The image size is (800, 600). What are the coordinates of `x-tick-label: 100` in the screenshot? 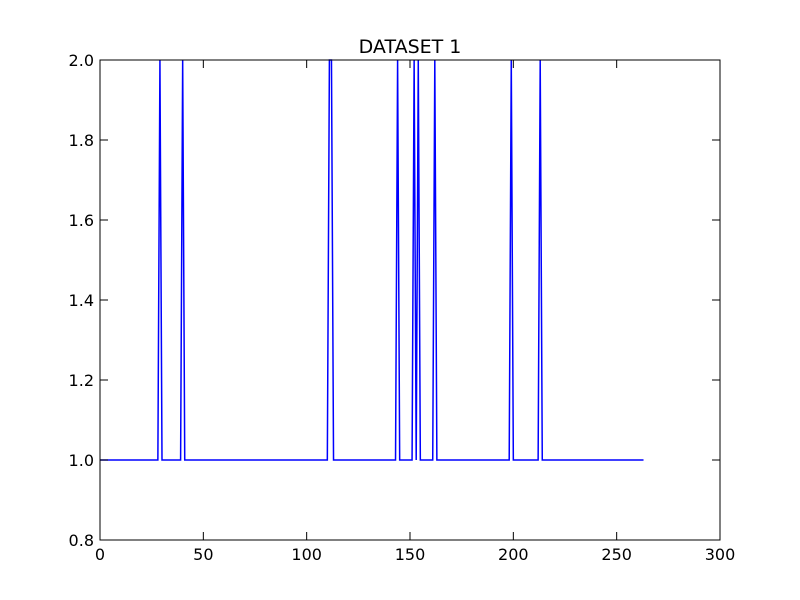 It's located at (306, 554).